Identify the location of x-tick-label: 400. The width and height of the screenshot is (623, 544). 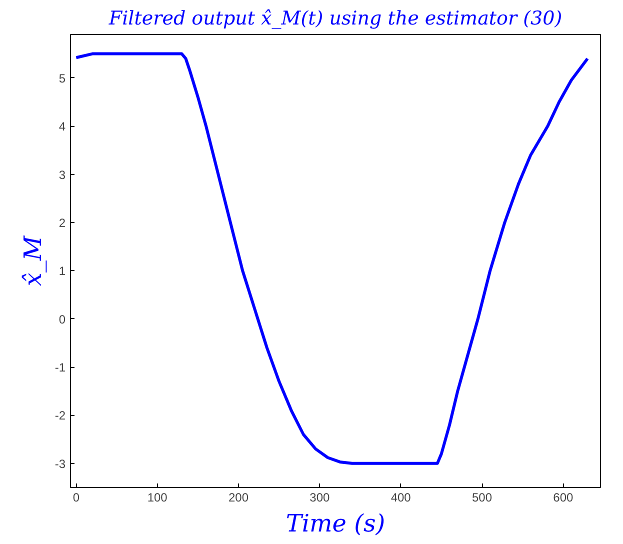
(401, 497).